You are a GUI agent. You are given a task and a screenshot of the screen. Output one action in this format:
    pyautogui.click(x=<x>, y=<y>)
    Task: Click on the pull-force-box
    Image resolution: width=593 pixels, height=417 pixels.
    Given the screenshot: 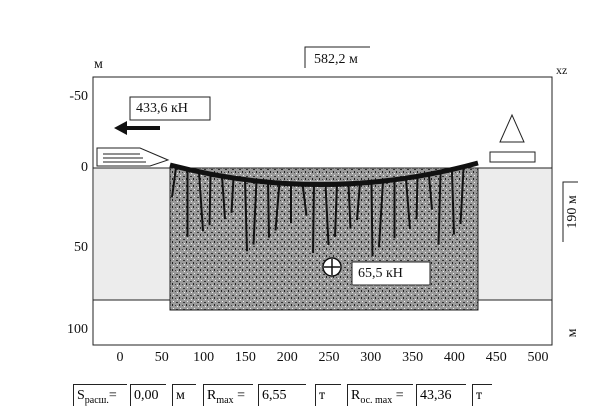 What is the action you would take?
    pyautogui.click(x=170, y=108)
    